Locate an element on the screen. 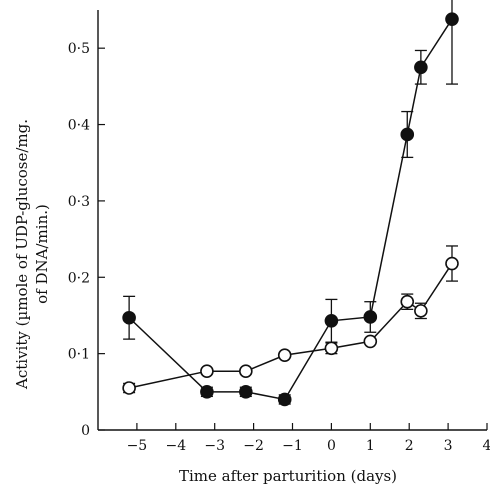  x-tick-label-8: 3 is located at coordinates (448, 446).